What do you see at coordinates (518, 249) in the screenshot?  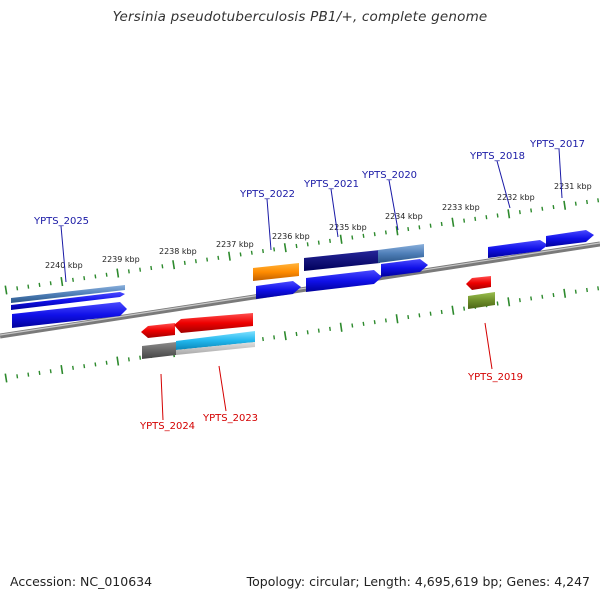 I see `gene-ypts-2018-arrow` at bounding box center [518, 249].